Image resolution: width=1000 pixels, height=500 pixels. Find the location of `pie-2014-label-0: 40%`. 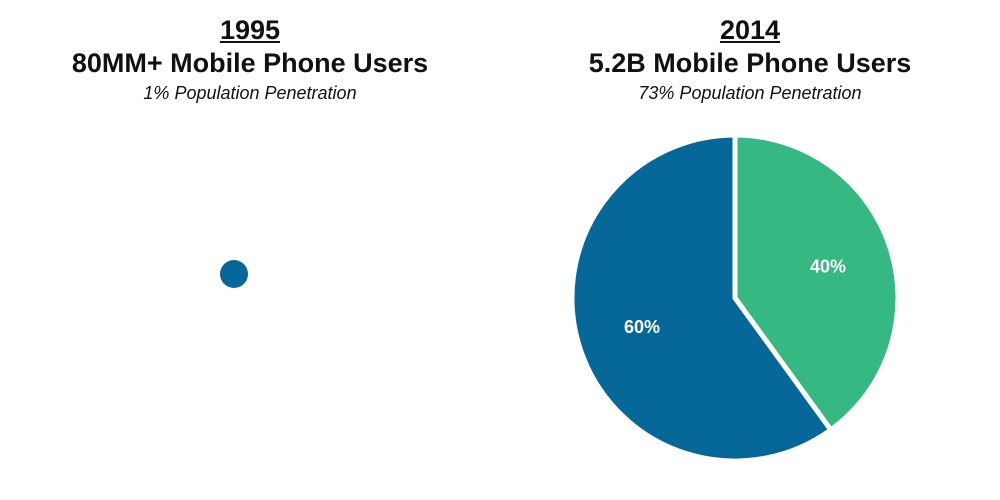

pie-2014-label-0: 40% is located at coordinates (828, 267).